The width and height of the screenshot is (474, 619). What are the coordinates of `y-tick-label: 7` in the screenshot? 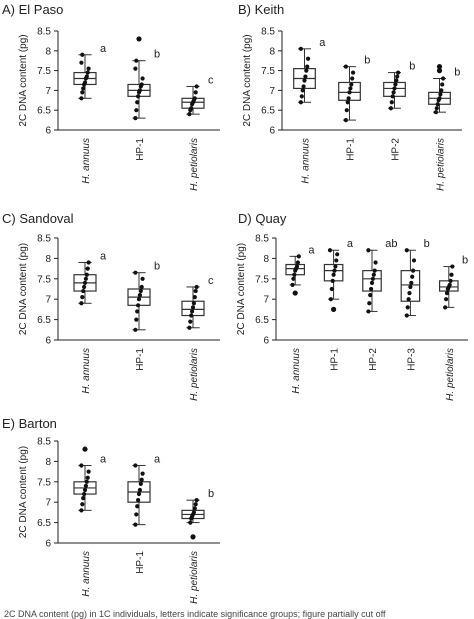 It's located at (272, 91).